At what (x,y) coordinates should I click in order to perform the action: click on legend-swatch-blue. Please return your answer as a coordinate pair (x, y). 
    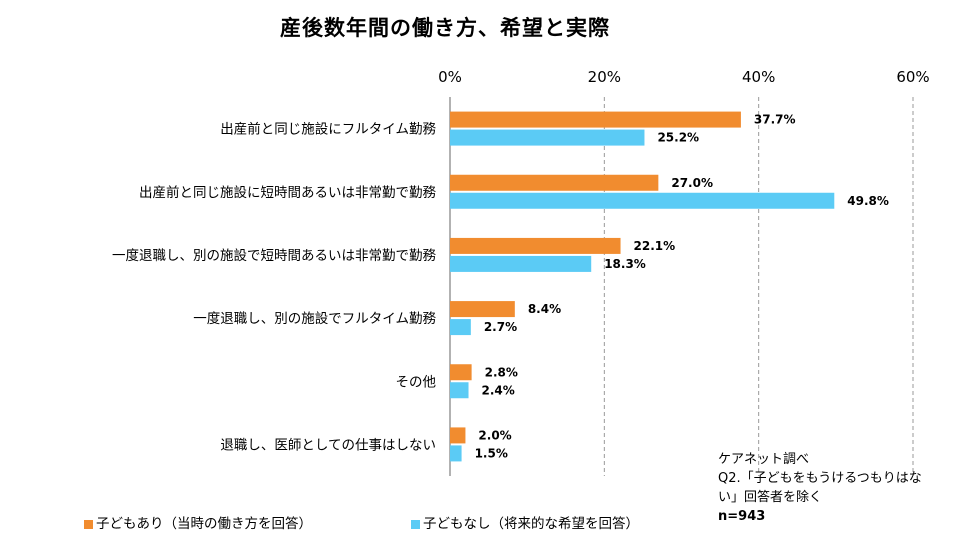
    Looking at the image, I should click on (415, 524).